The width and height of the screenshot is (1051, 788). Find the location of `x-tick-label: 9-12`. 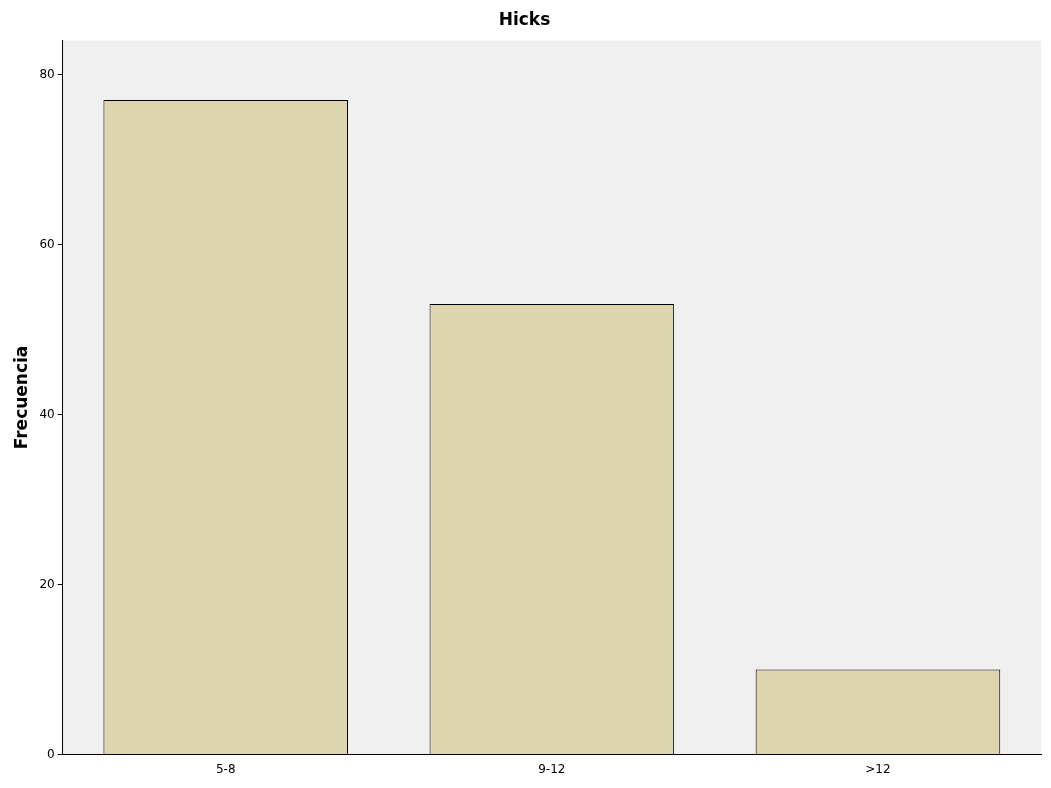

x-tick-label: 9-12 is located at coordinates (552, 768).